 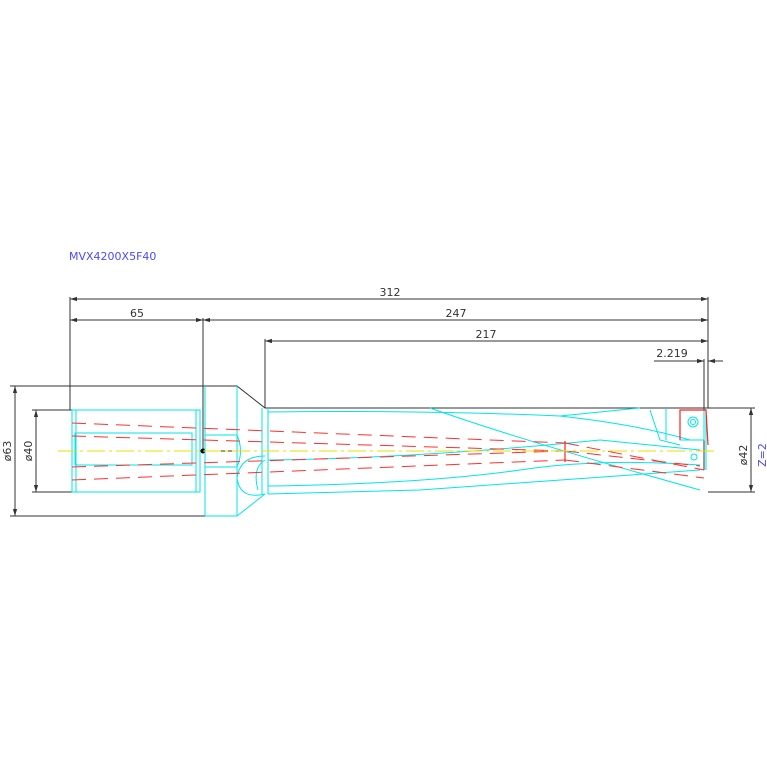 I want to click on teeth-count-label: Z=2, so click(x=761, y=455).